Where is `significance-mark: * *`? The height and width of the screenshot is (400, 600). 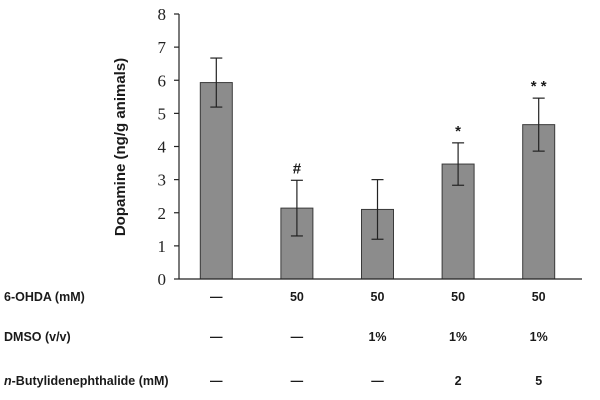
significance-mark: * * is located at coordinates (539, 86).